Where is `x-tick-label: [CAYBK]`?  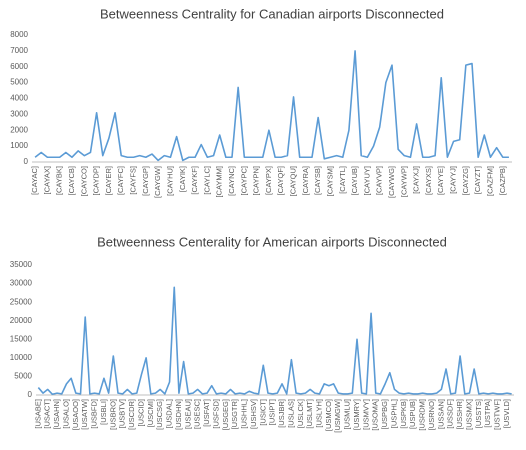 x-tick-label: [CAYBK] is located at coordinates (59, 180).